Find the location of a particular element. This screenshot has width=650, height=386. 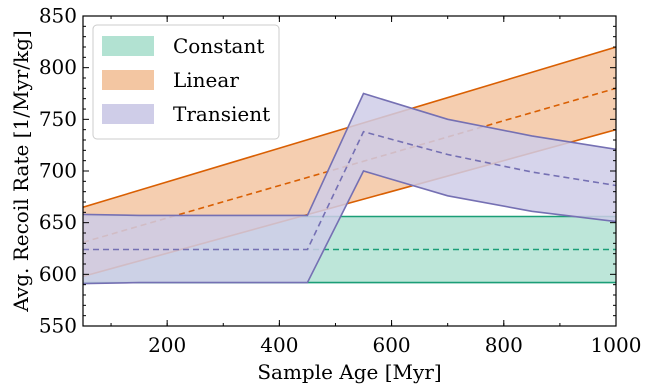

legend-swatch-transient is located at coordinates (128, 114).